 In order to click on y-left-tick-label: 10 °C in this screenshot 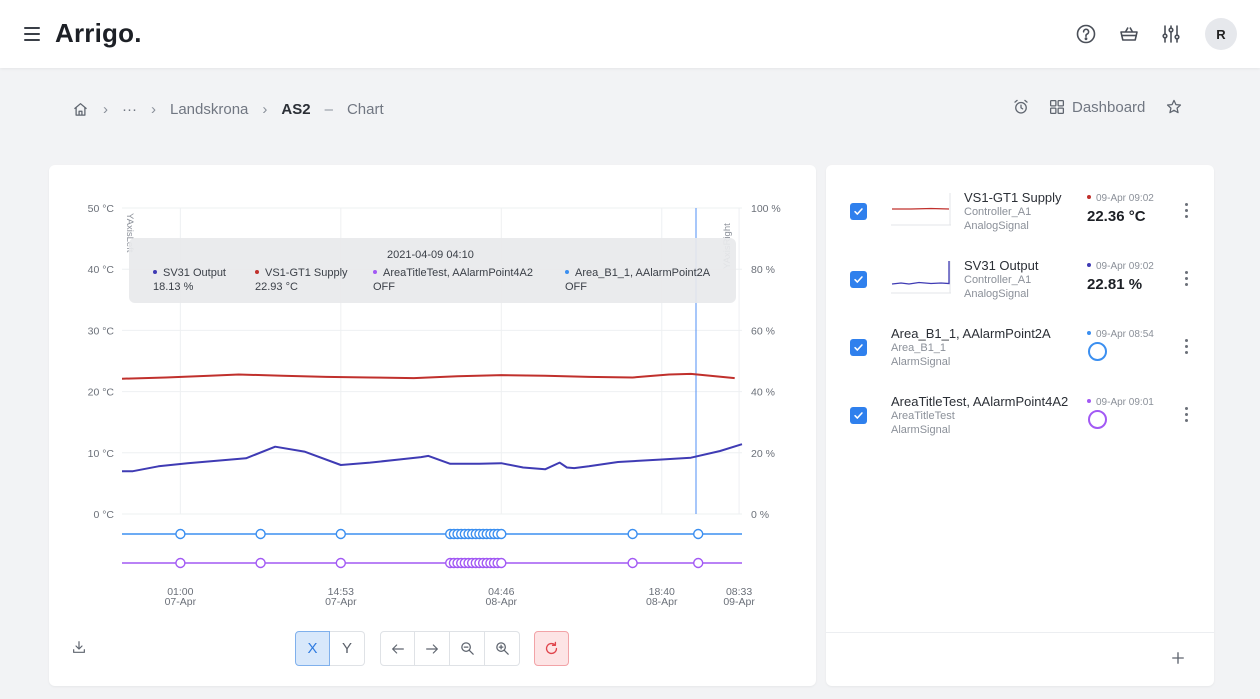, I will do `click(101, 454)`.